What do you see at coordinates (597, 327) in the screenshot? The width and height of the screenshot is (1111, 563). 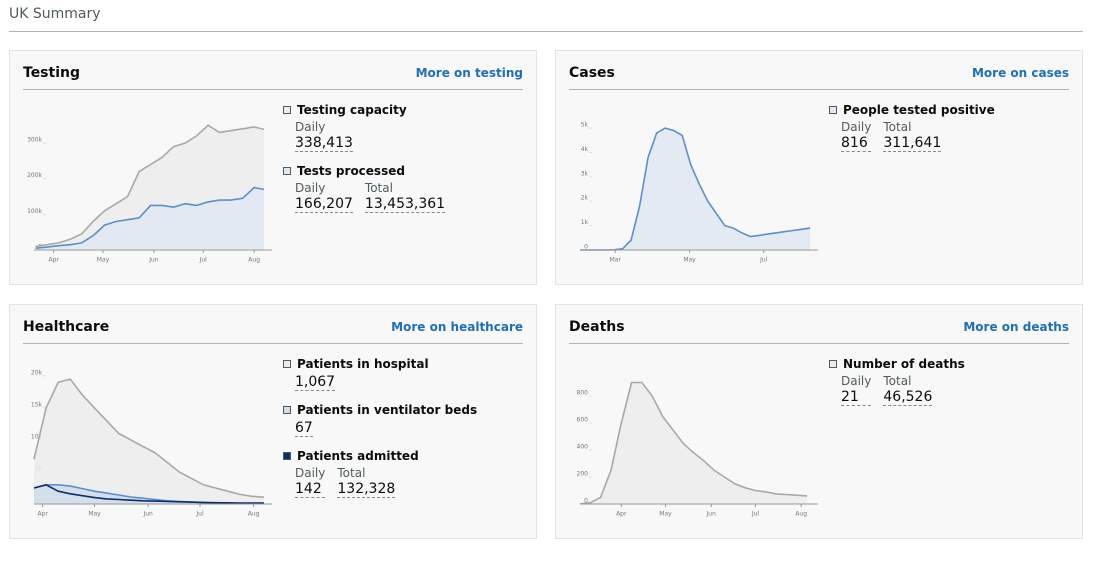 I see `card-title: Deaths` at bounding box center [597, 327].